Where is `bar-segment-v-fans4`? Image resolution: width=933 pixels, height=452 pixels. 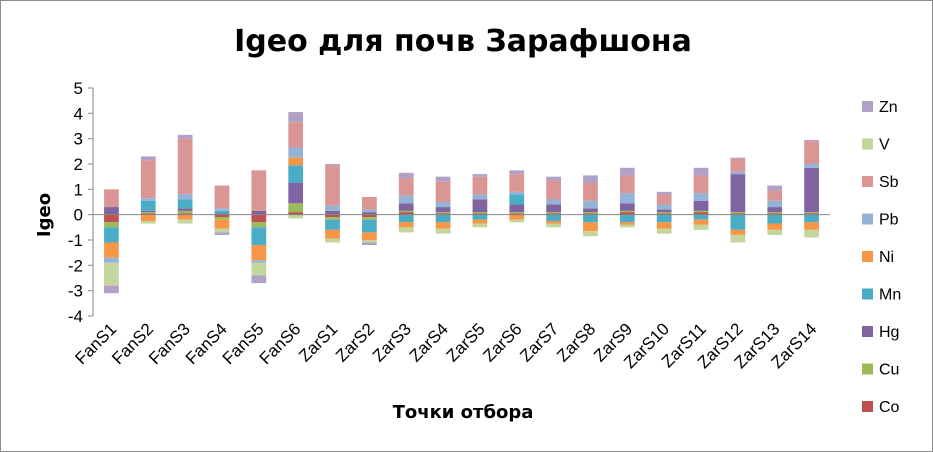
bar-segment-v-fans4 is located at coordinates (222, 230).